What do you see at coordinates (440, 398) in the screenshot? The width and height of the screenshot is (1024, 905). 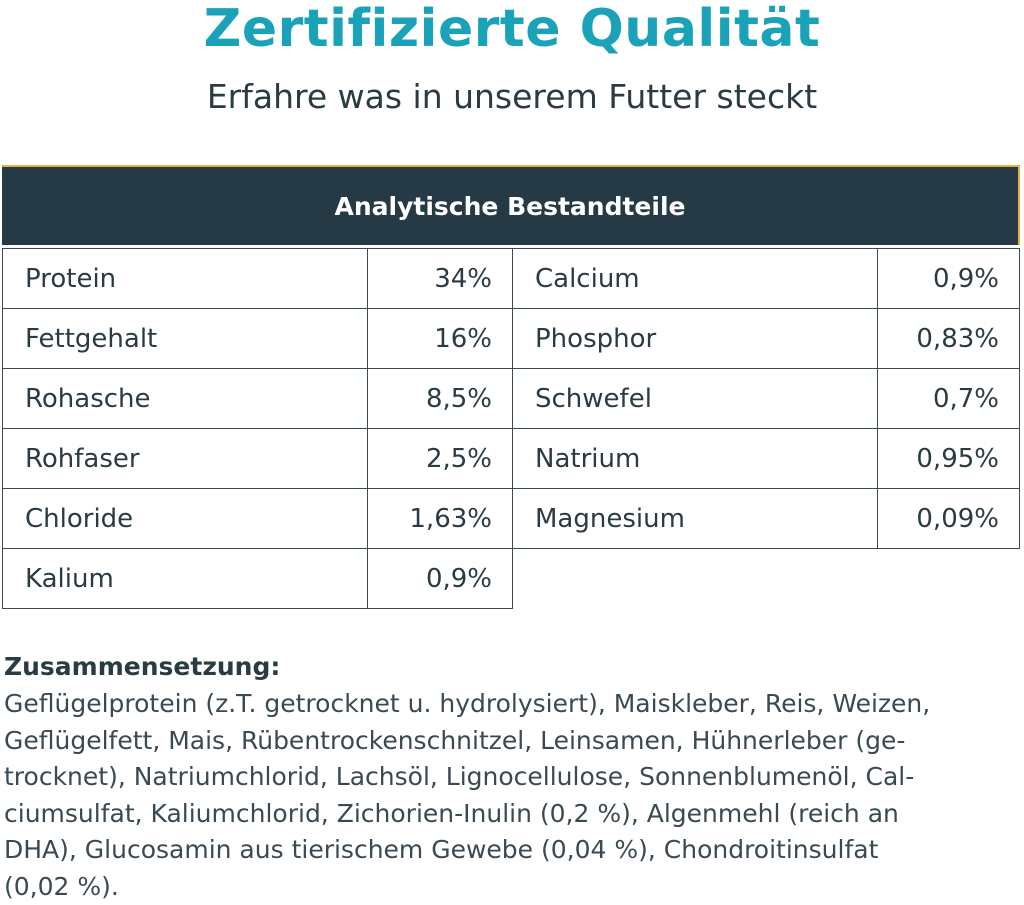 I see `nutrient-value: 8,5%` at bounding box center [440, 398].